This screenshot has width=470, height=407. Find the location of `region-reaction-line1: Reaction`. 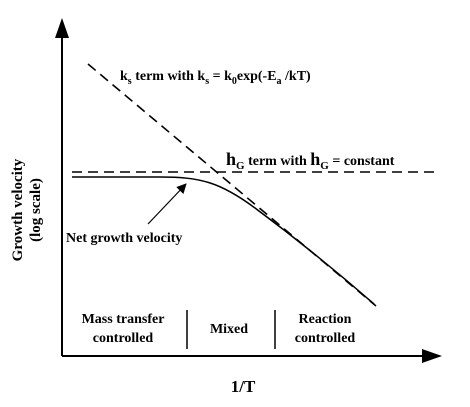

region-reaction-line1: Reaction is located at coordinates (325, 319).